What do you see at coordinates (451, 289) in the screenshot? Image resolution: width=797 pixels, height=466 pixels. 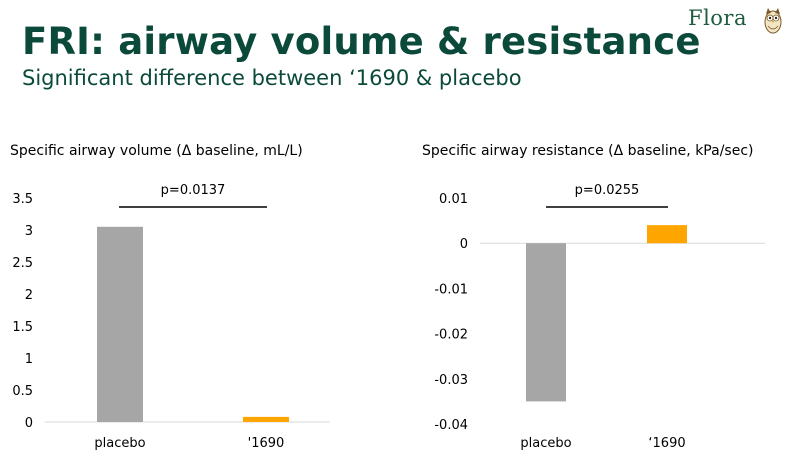 I see `resistance-y-tick-label: -0.01` at bounding box center [451, 289].